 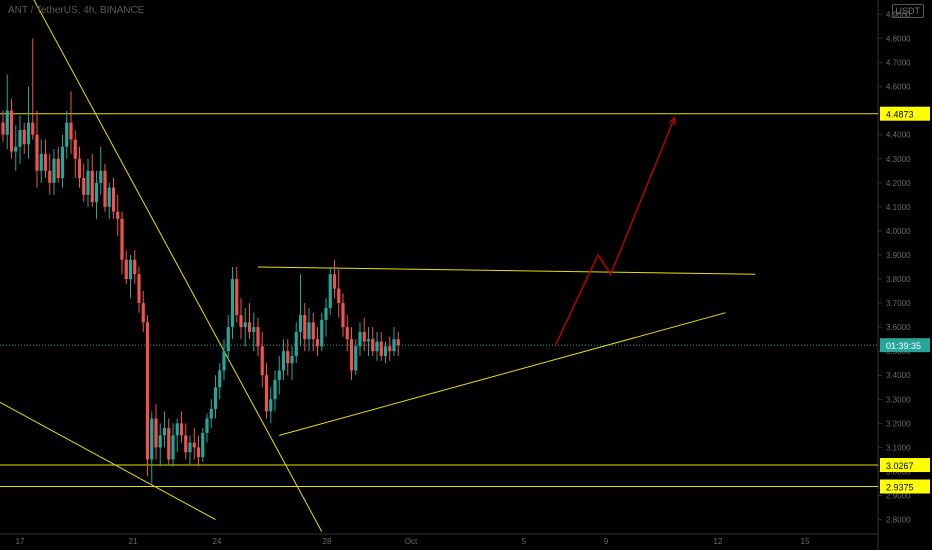 I want to click on price-label-upper-bg, so click(x=905, y=113).